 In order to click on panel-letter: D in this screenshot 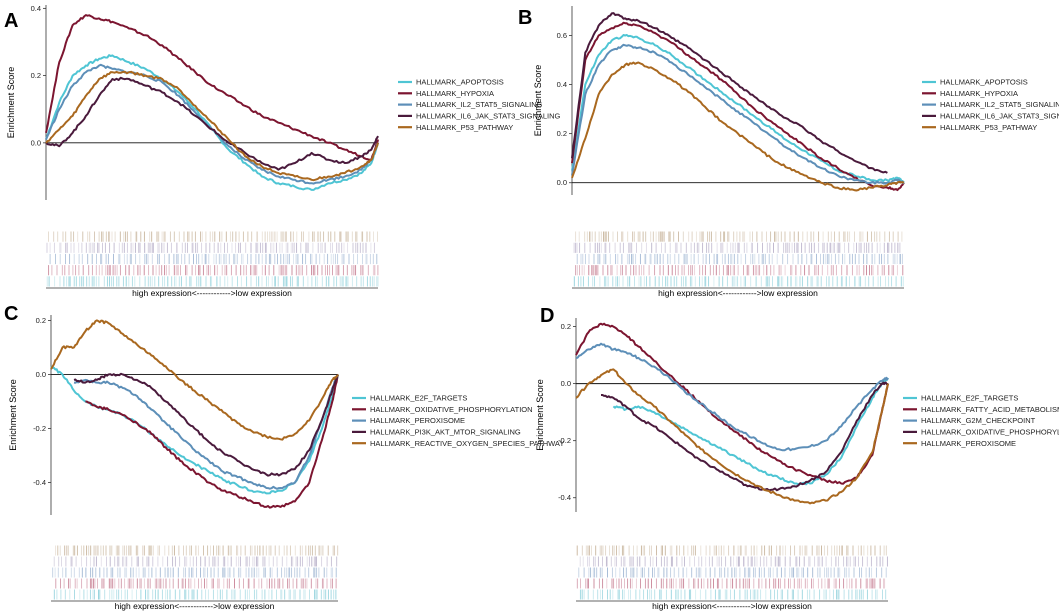, I will do `click(547, 316)`.